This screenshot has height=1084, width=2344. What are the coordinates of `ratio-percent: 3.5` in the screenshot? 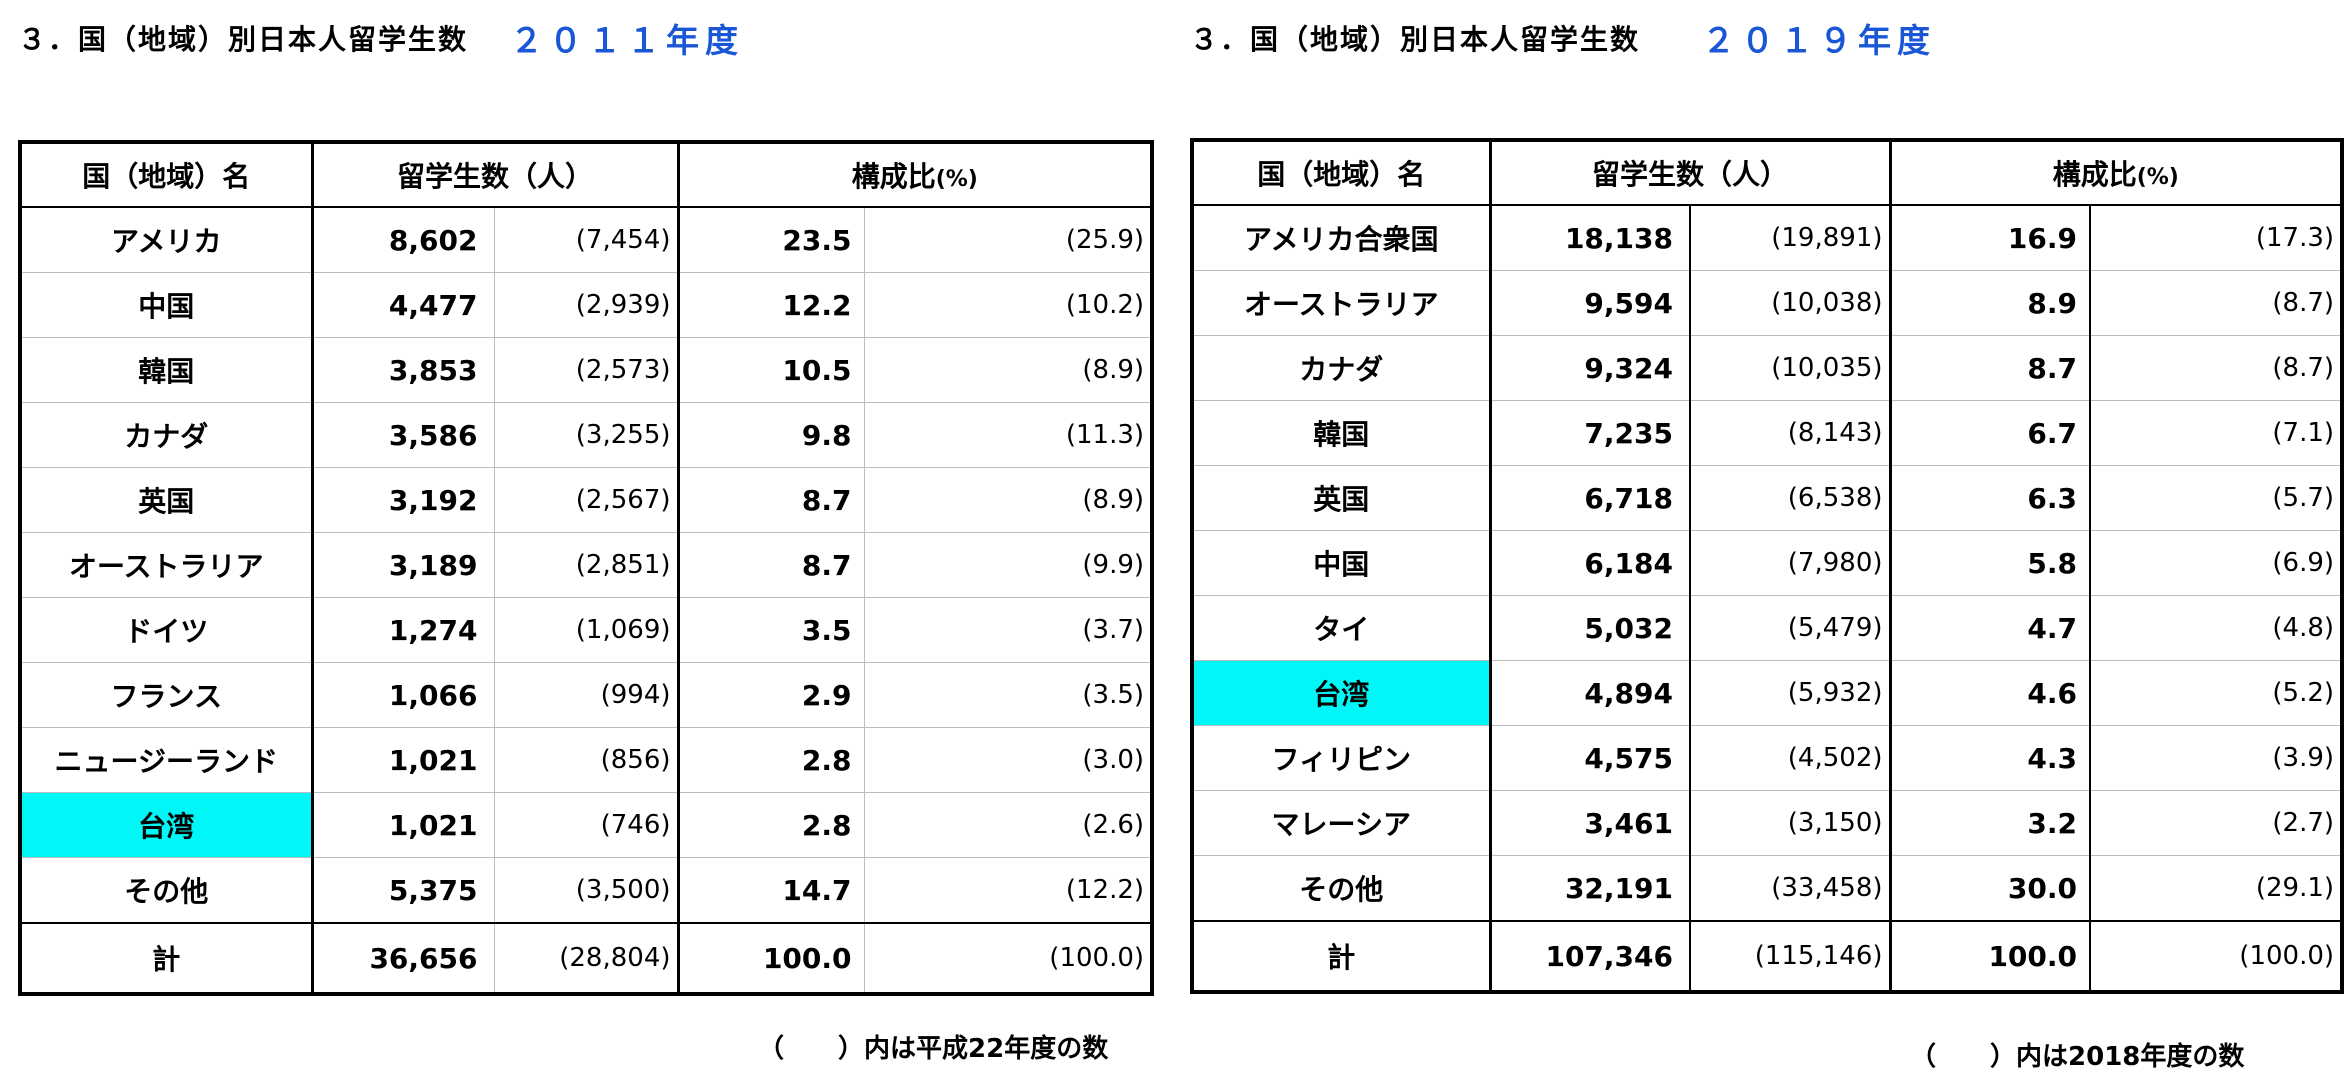 It's located at (770, 630).